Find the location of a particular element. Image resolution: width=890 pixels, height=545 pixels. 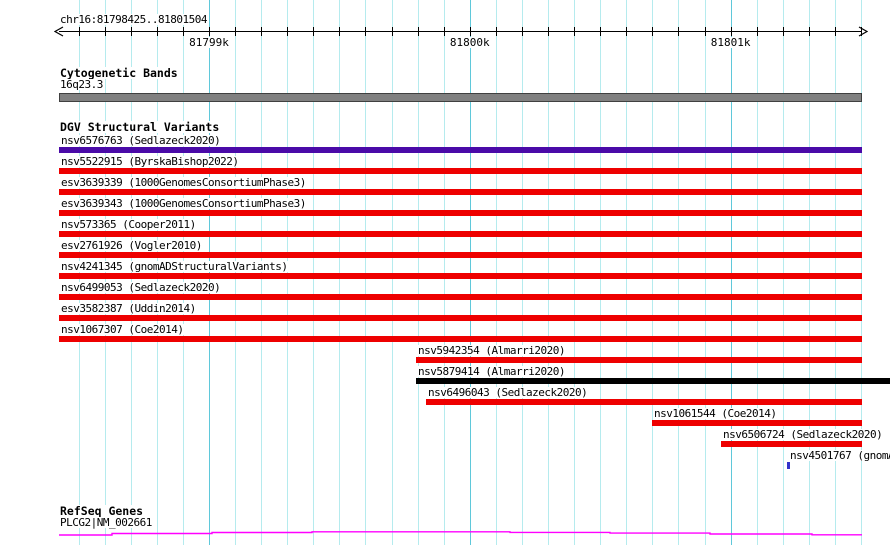

cytogenetic-band-bar is located at coordinates (460, 97).